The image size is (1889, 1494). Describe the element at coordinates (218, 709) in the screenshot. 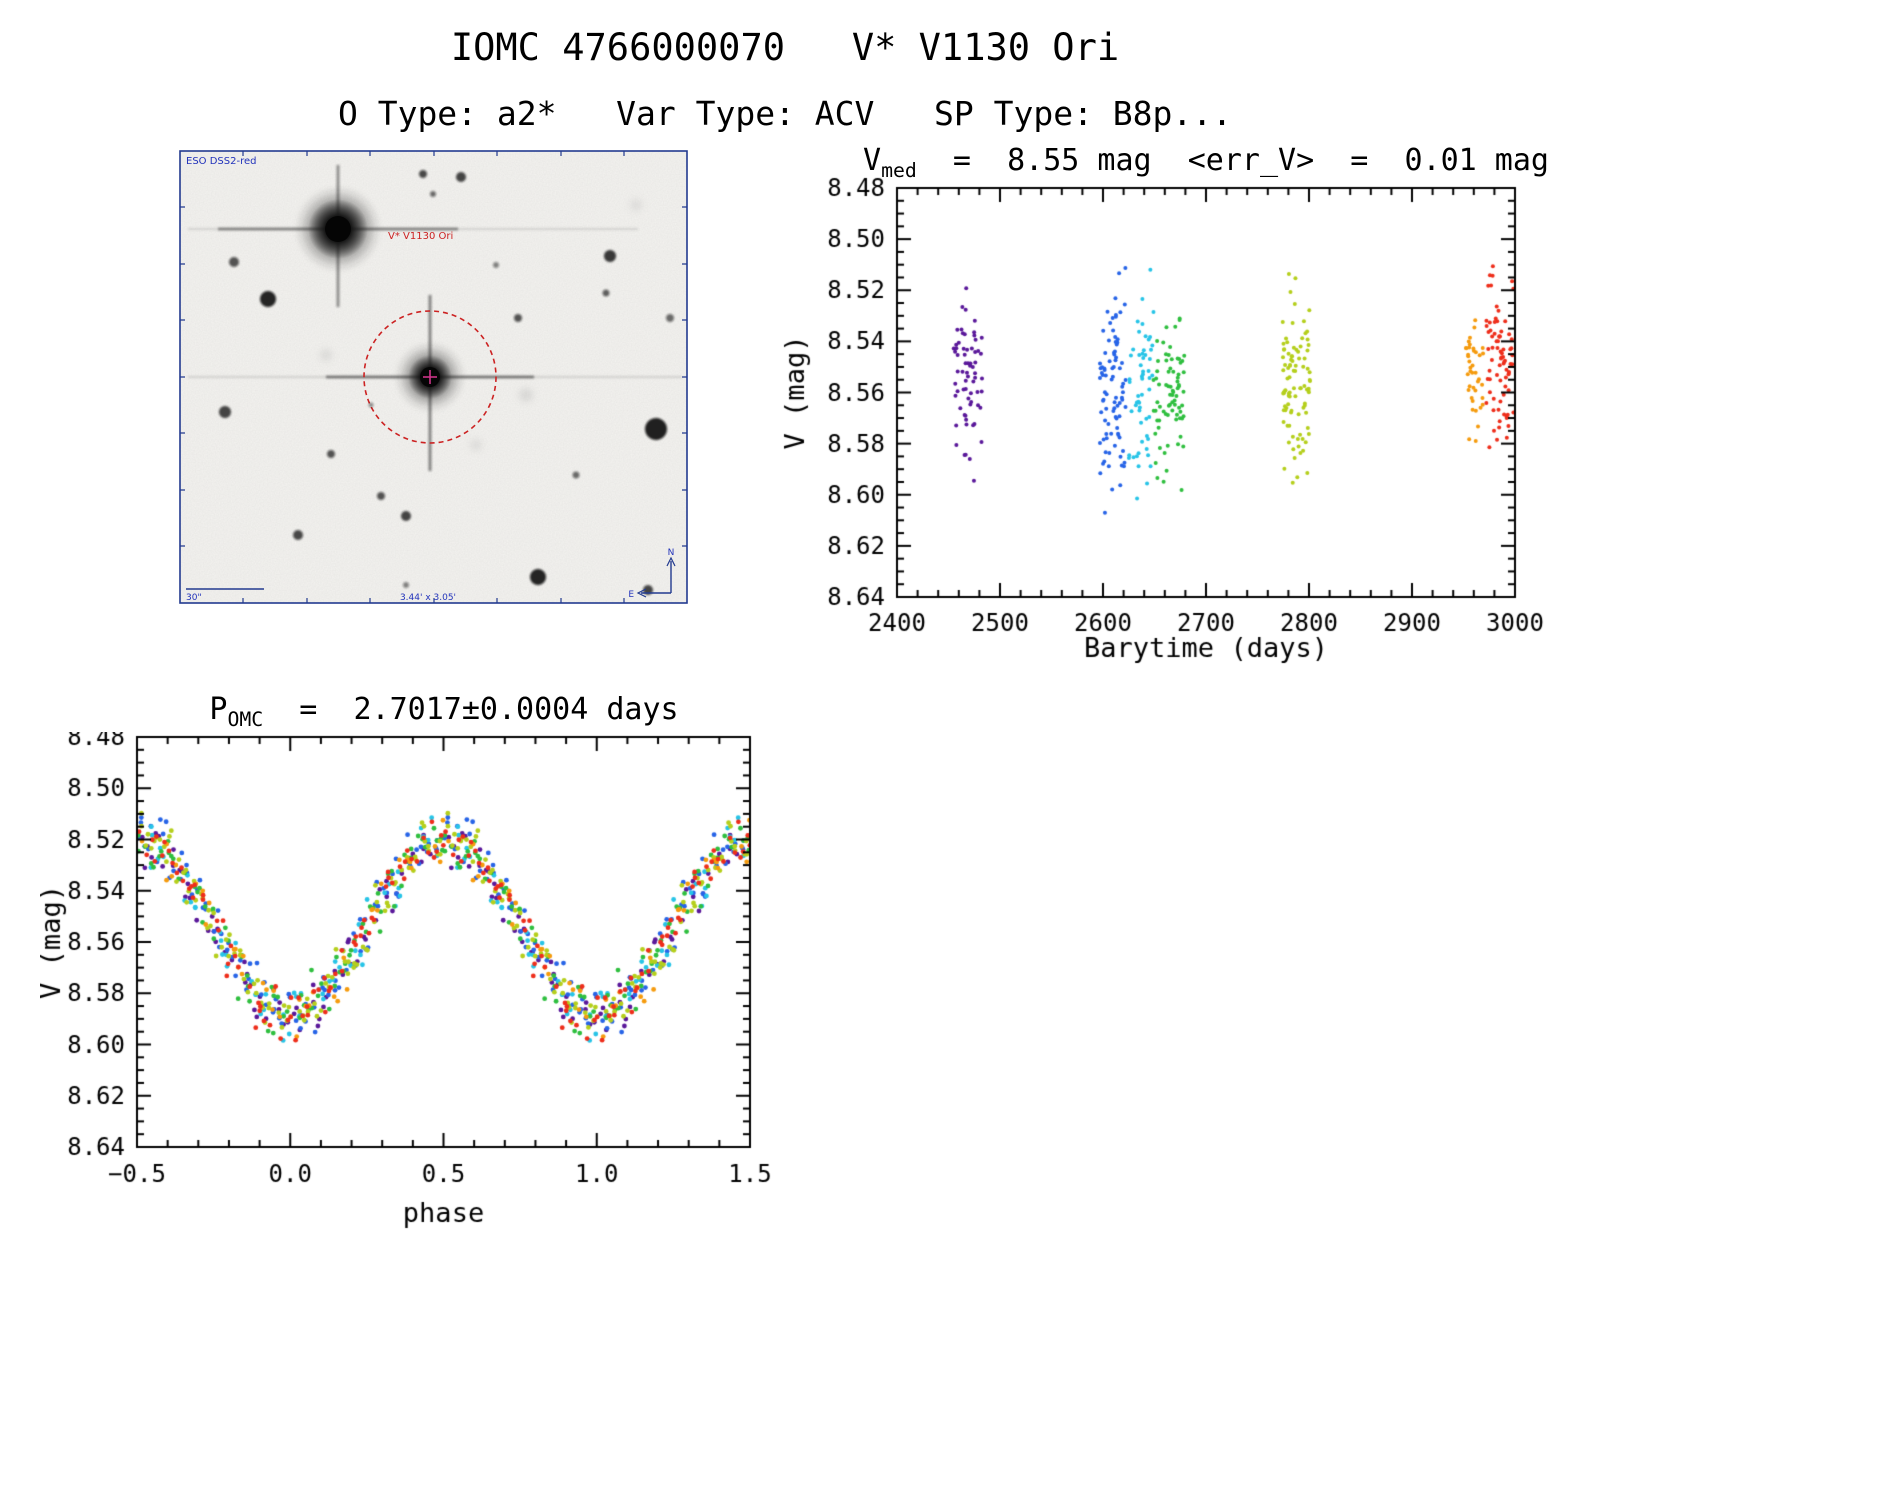

I see `period-symbol: P` at that location.